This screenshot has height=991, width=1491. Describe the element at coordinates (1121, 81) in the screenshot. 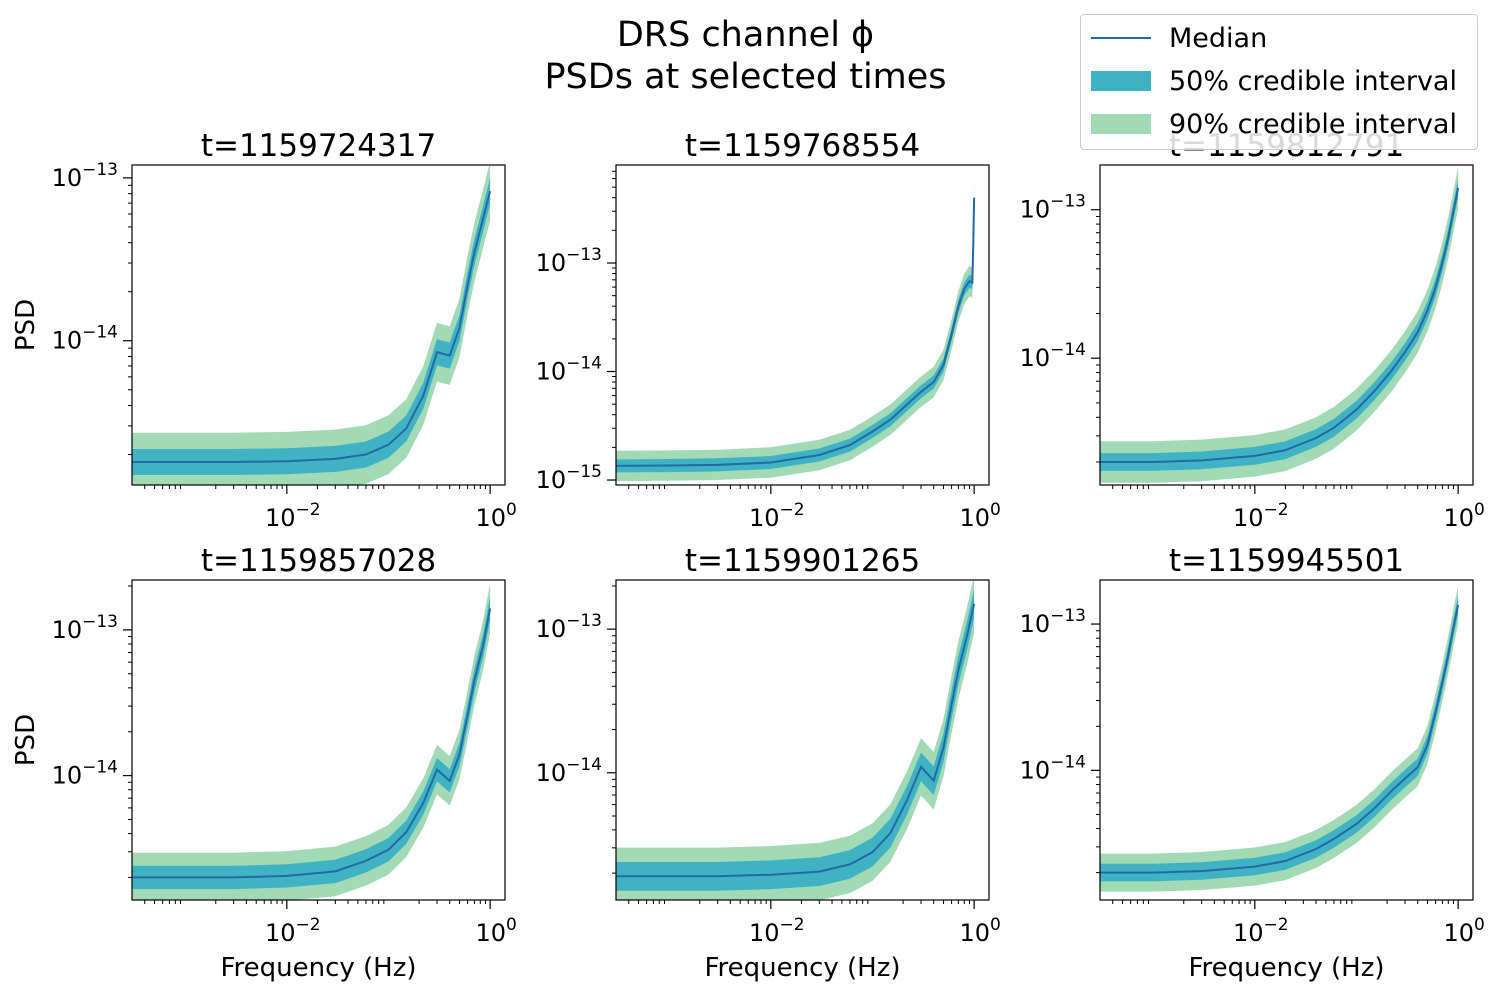

I see `legend-ci50-swatch` at that location.